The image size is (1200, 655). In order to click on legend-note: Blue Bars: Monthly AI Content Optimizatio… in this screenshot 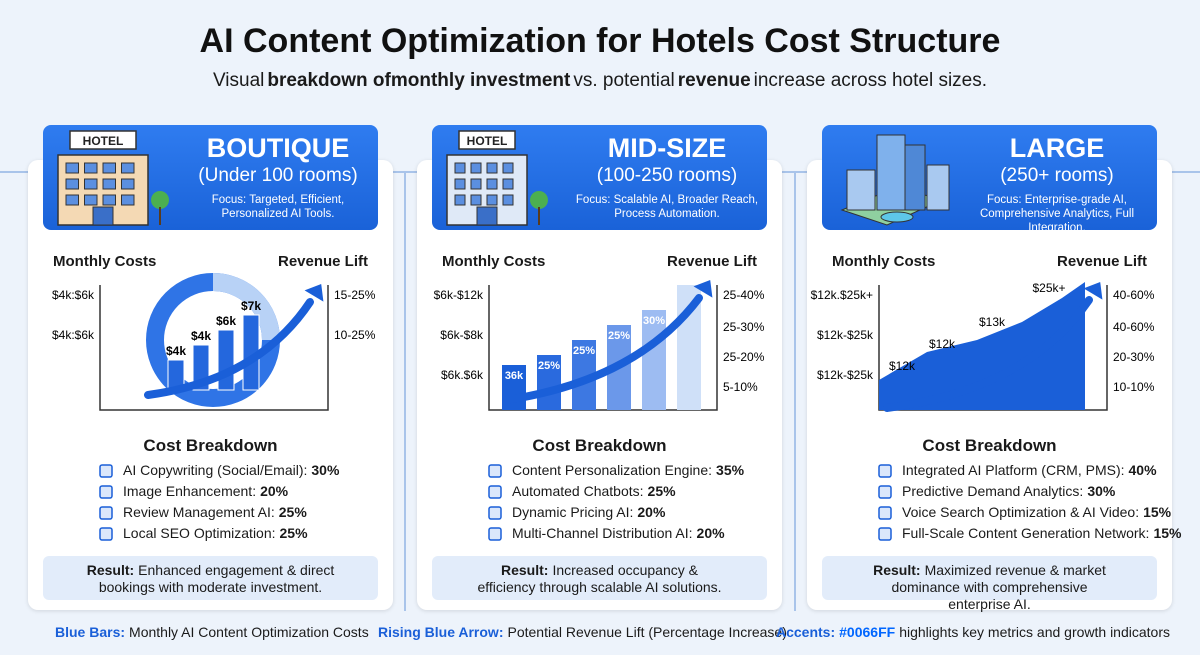, I will do `click(212, 632)`.